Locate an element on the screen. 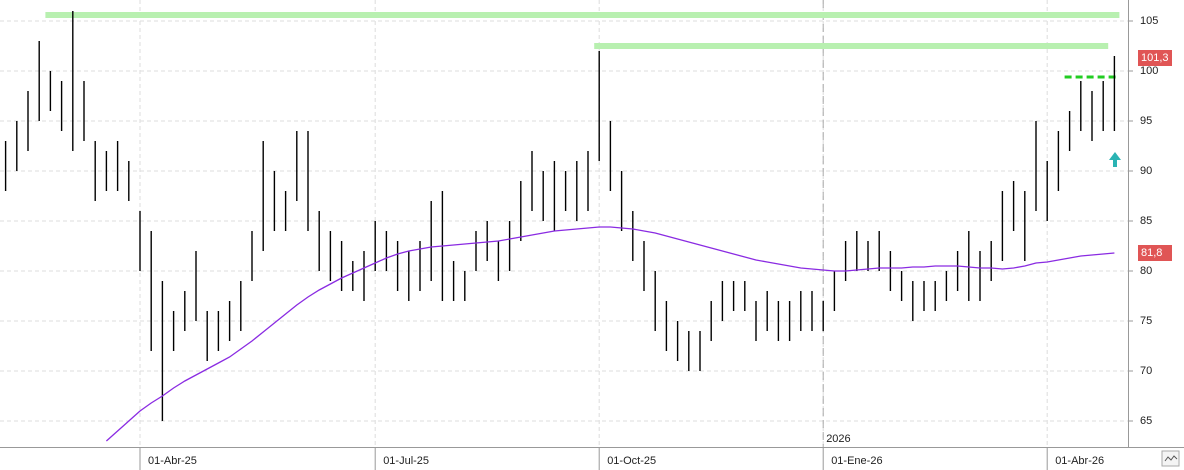 This screenshot has height=470, width=1184. y-tick-label: 95 is located at coordinates (1146, 121).